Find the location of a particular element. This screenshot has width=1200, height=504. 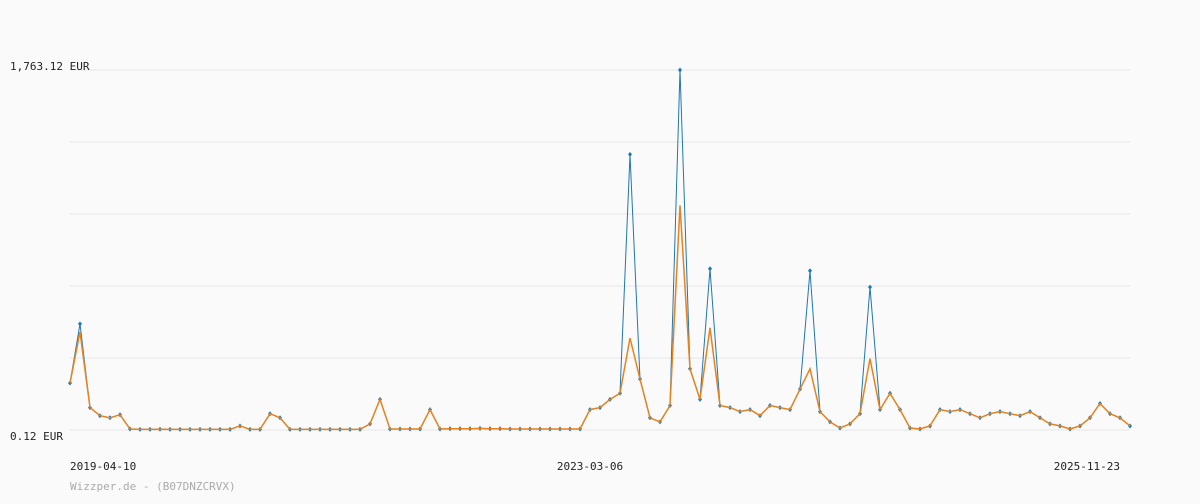

footer: Wizzper.de - (B07DNZCRVX) is located at coordinates (153, 486).